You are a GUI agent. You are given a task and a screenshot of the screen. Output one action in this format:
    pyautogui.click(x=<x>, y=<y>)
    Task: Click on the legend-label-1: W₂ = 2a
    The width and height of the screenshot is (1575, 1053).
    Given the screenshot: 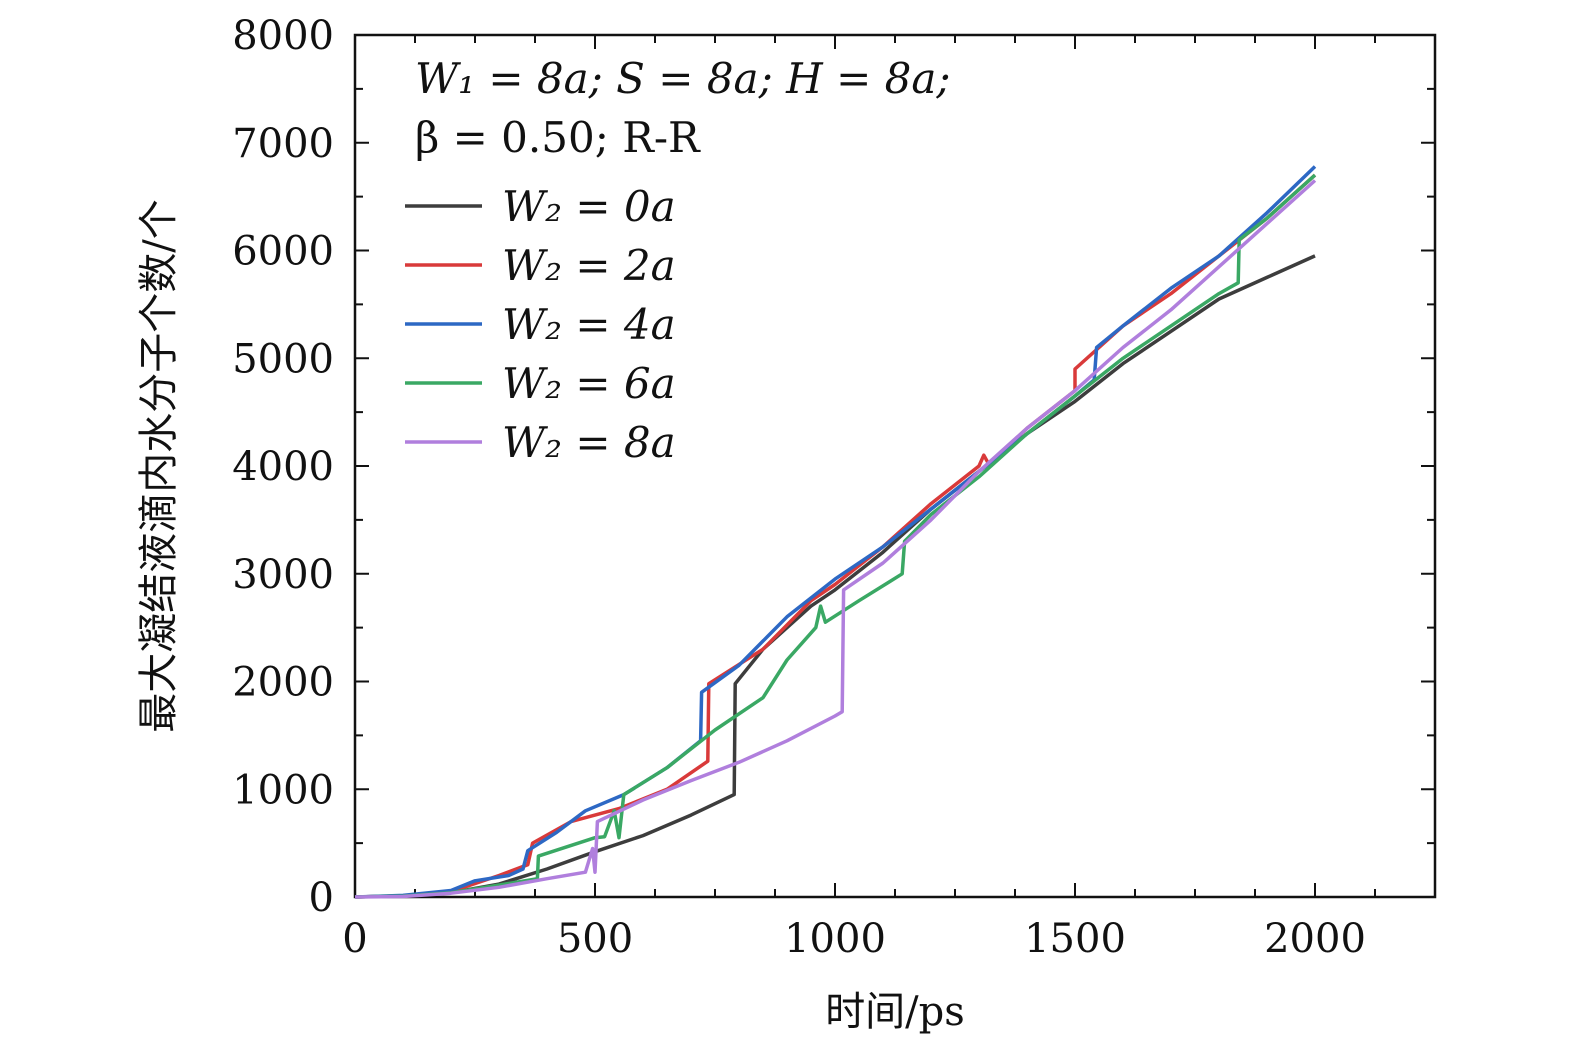 What is the action you would take?
    pyautogui.click(x=589, y=265)
    